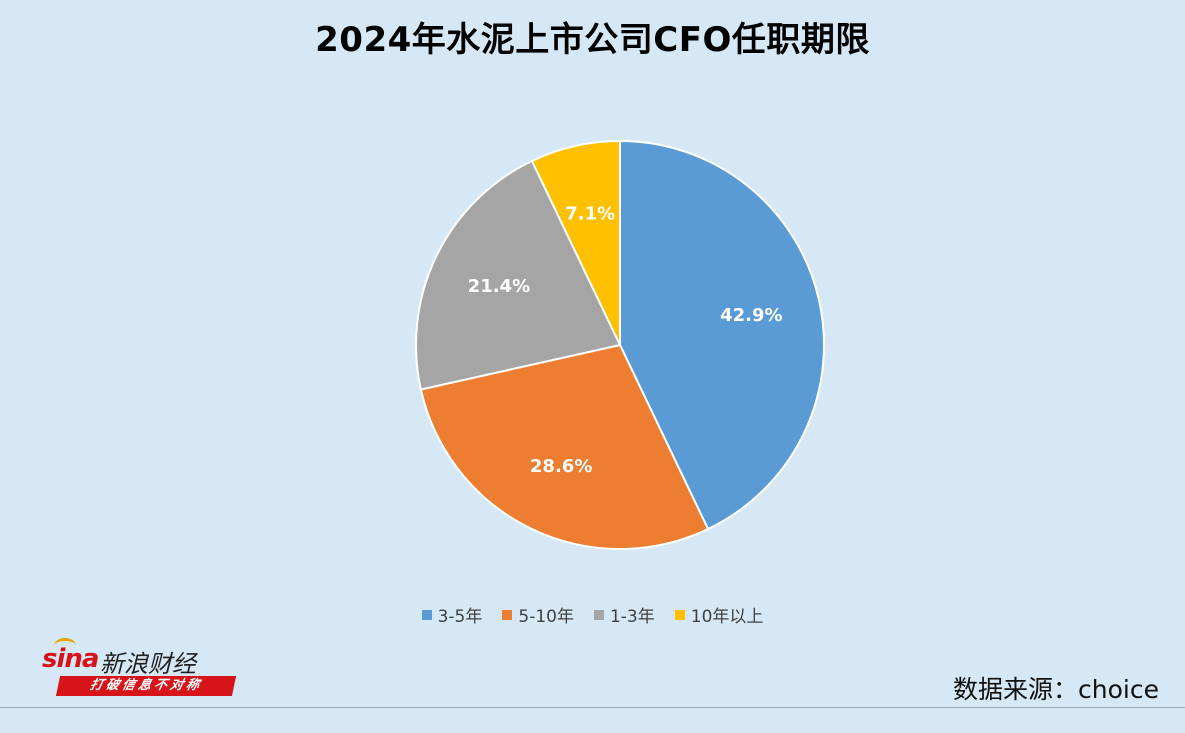 The image size is (1185, 733). I want to click on legend-item-0: 3-5年, so click(452, 614).